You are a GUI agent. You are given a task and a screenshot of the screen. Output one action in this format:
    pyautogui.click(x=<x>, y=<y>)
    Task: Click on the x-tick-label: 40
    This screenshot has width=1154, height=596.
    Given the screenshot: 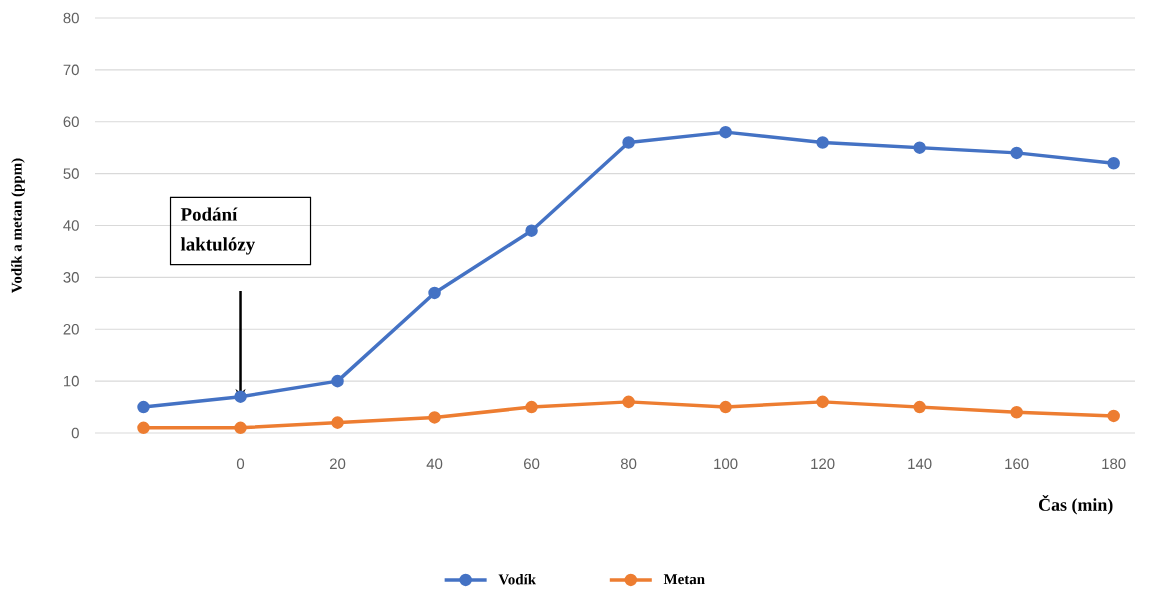 What is the action you would take?
    pyautogui.click(x=434, y=464)
    